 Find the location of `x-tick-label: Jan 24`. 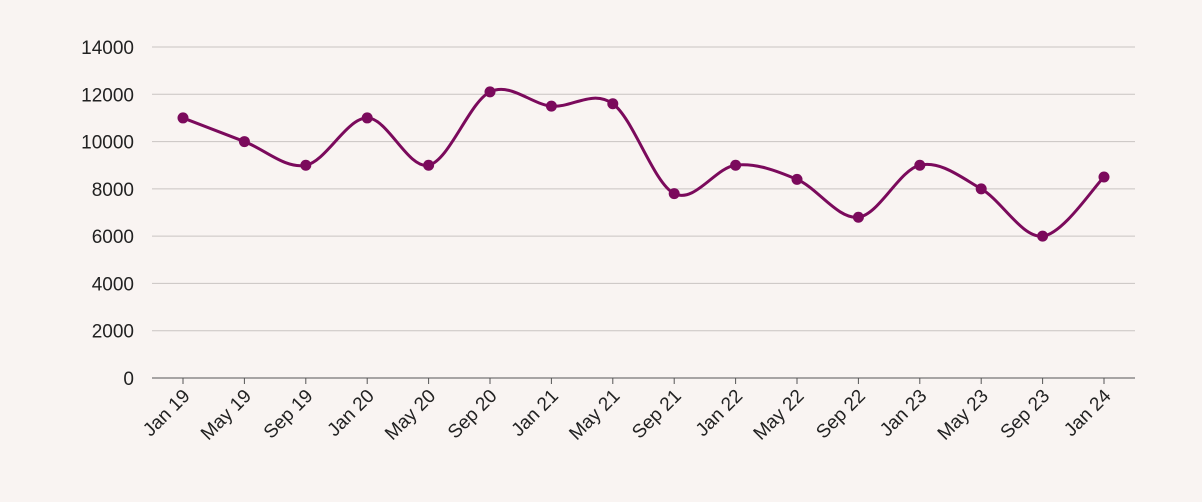

x-tick-label: Jan 24 is located at coordinates (1087, 412).